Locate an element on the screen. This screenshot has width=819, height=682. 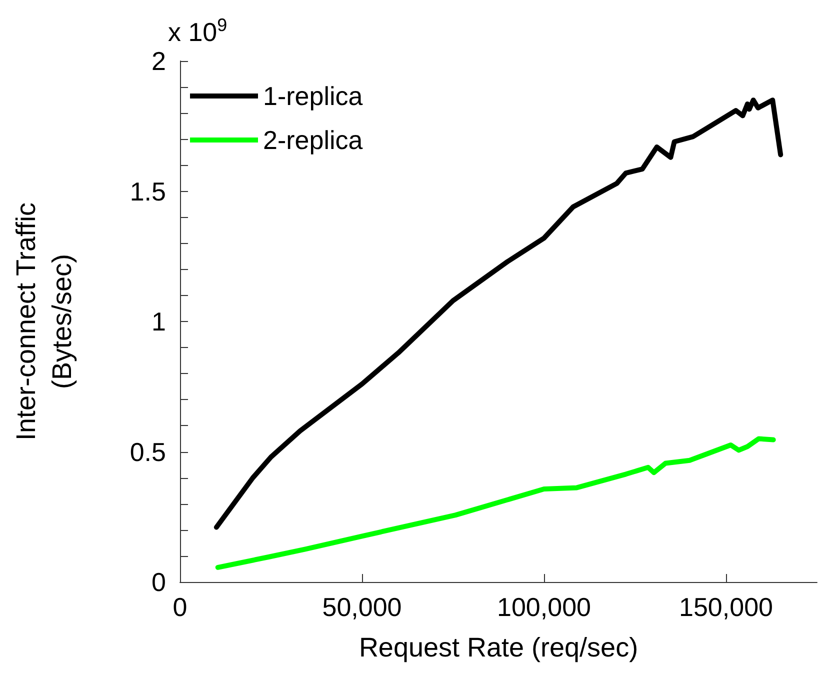
y-tick-label: 0.5 is located at coordinates (148, 451).